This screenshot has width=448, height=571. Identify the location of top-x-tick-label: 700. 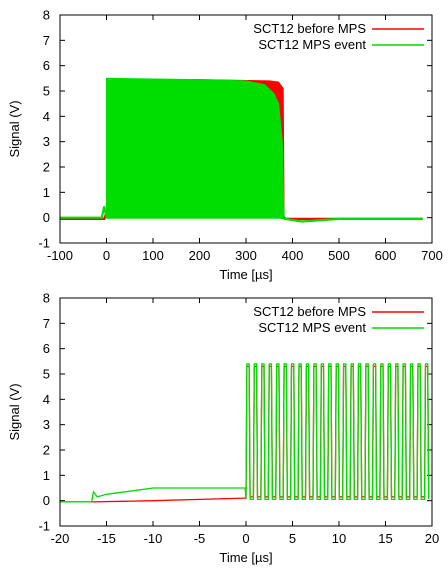
(432, 255).